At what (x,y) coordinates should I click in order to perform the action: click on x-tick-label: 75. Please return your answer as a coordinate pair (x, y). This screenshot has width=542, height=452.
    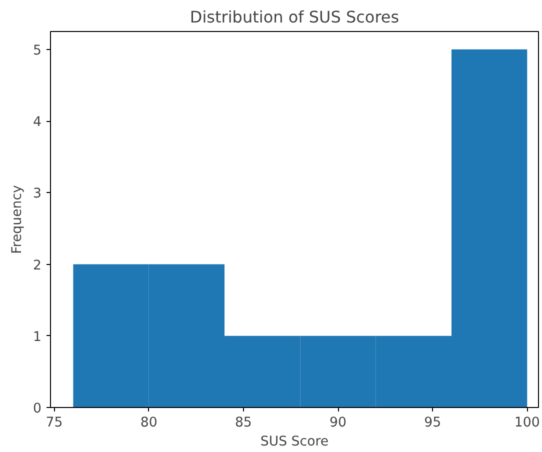
    Looking at the image, I should click on (54, 423).